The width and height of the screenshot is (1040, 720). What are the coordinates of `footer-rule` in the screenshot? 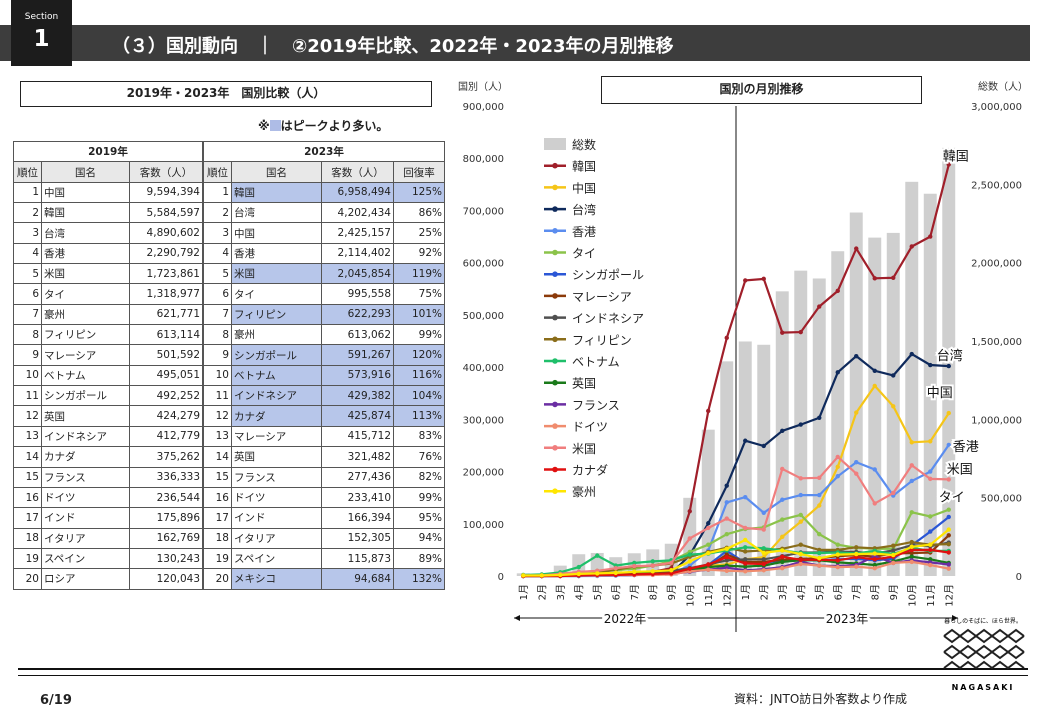 It's located at (523, 669).